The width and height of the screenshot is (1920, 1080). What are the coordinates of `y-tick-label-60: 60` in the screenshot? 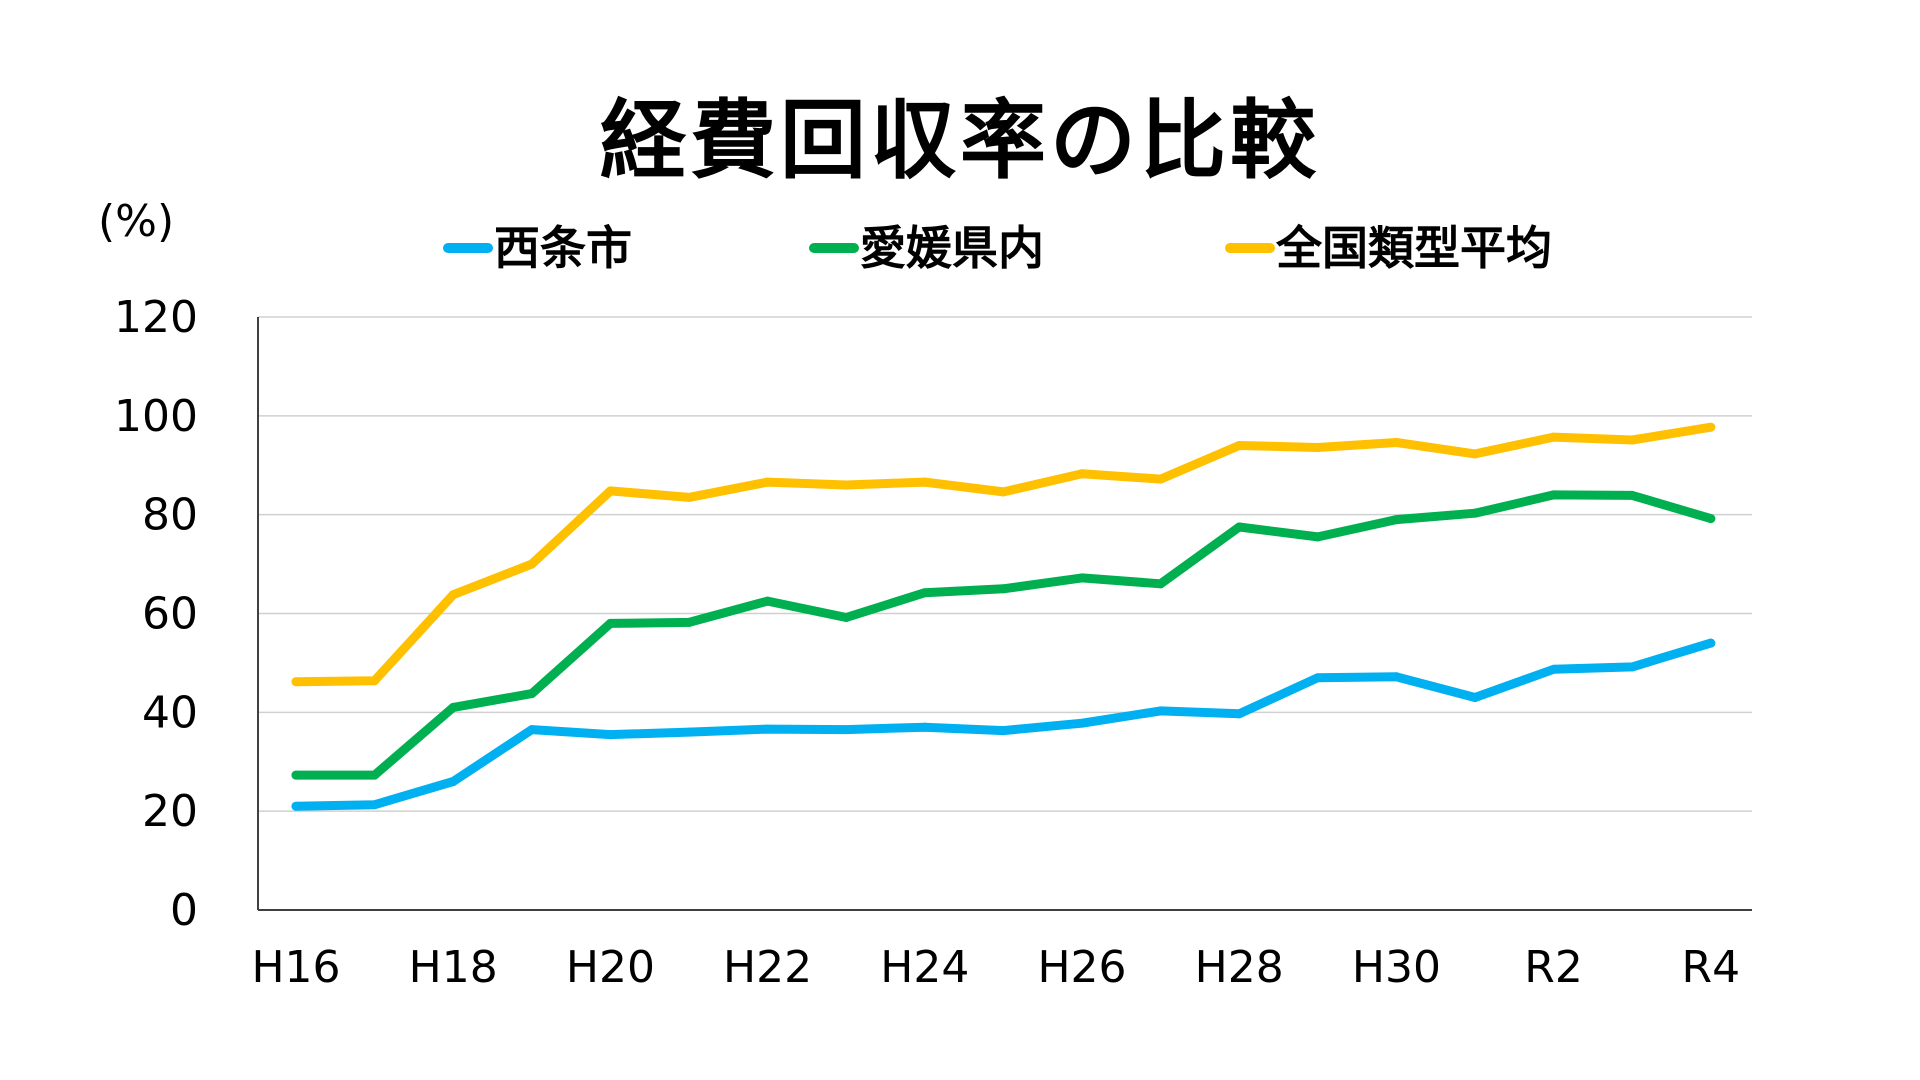 It's located at (170, 614).